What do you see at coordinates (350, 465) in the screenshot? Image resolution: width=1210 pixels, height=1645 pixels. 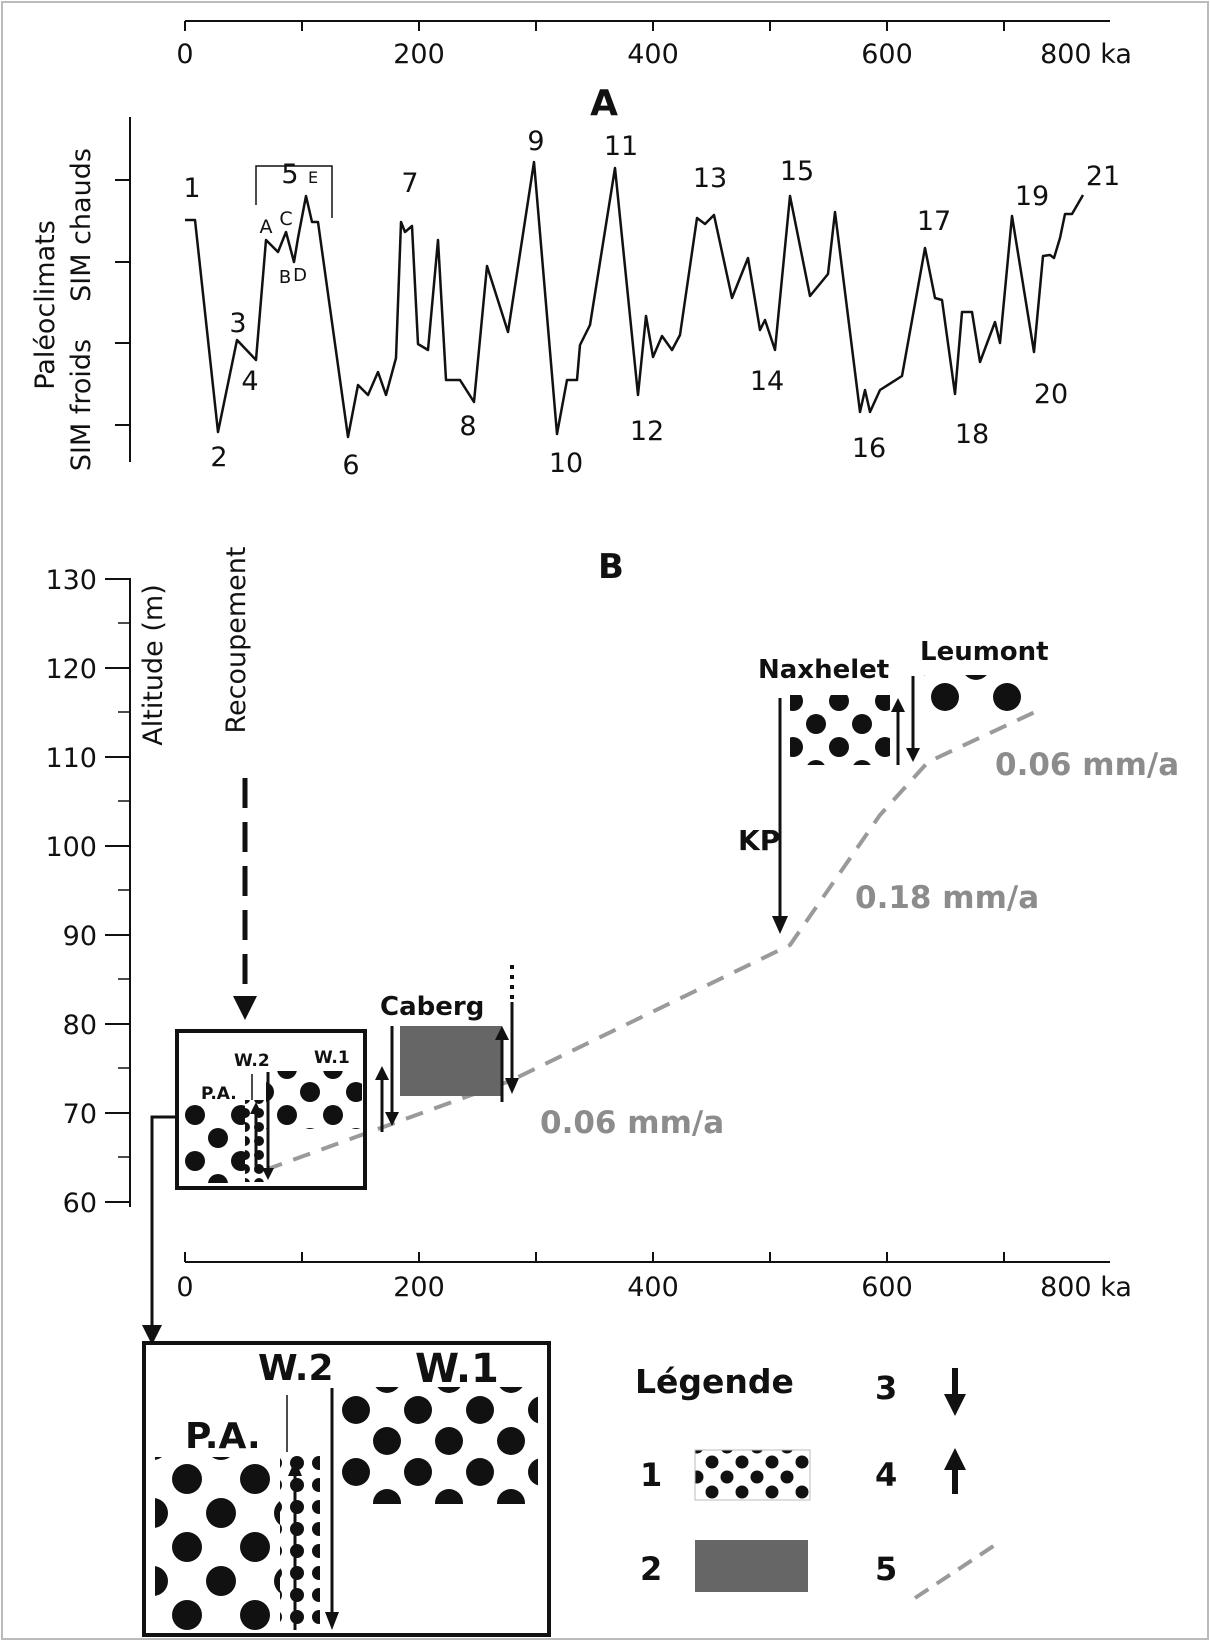 I see `stage-label-6: 6` at bounding box center [350, 465].